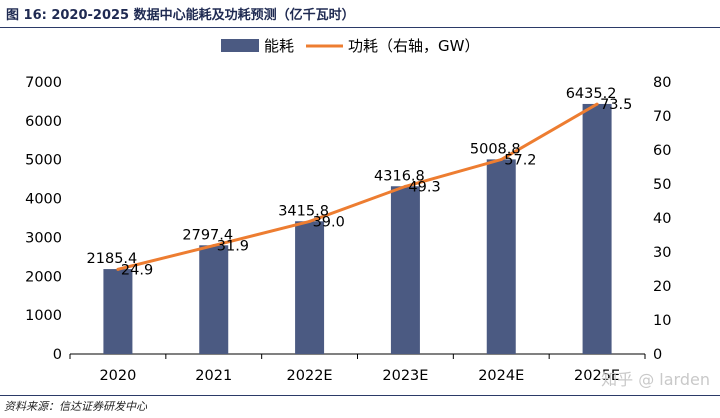 The image size is (720, 418). I want to click on bottom-divider, so click(360, 395).